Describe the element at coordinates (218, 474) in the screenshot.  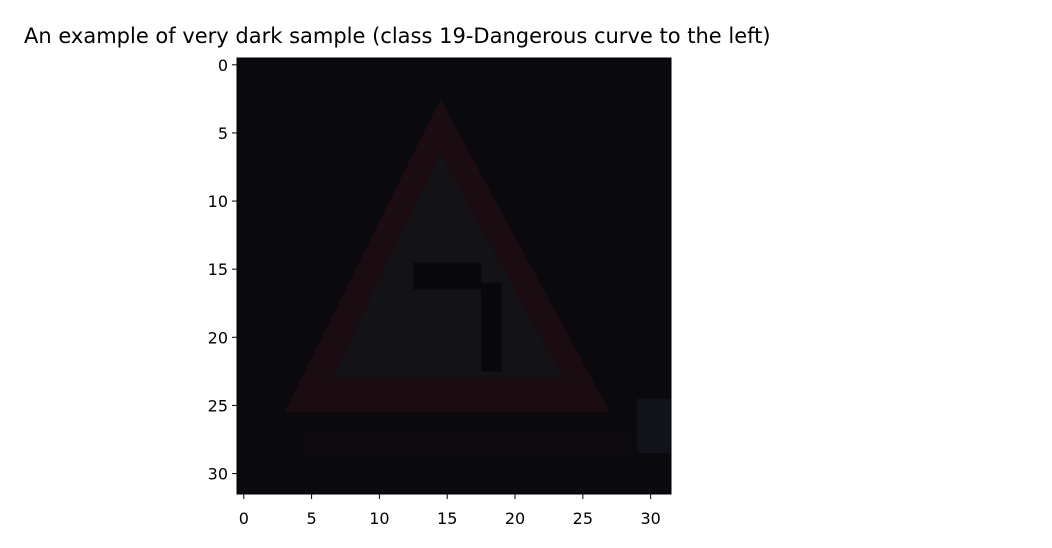
I see `y-tick-label-30: 30` at that location.